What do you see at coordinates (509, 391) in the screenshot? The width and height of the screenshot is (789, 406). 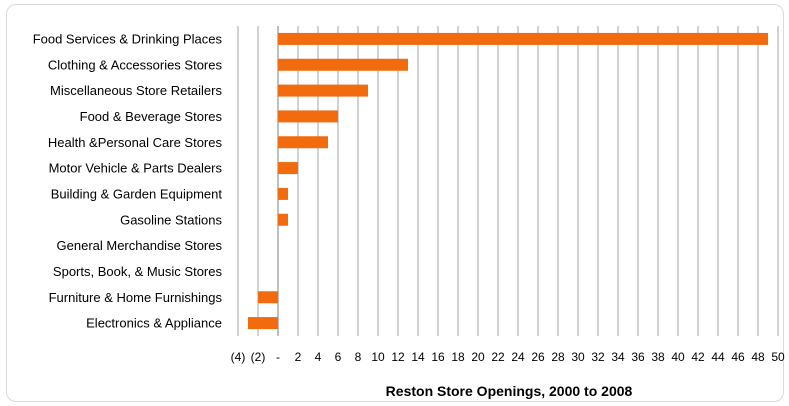 I see `x-axis-title: Reston Store Openings, 2000 to 2008` at bounding box center [509, 391].